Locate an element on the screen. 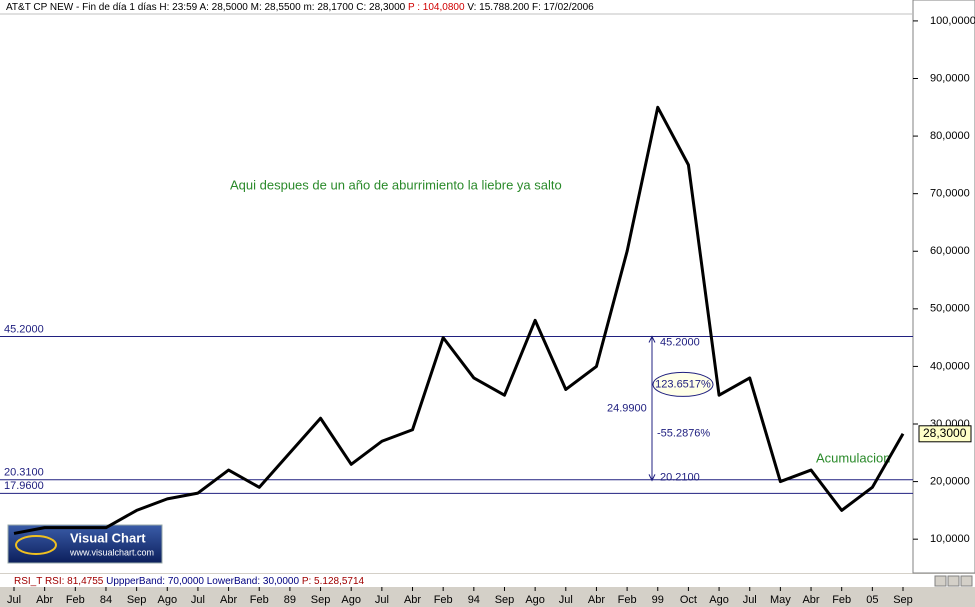 Image resolution: width=975 pixels, height=607 pixels. maximize-button is located at coordinates (953, 581).